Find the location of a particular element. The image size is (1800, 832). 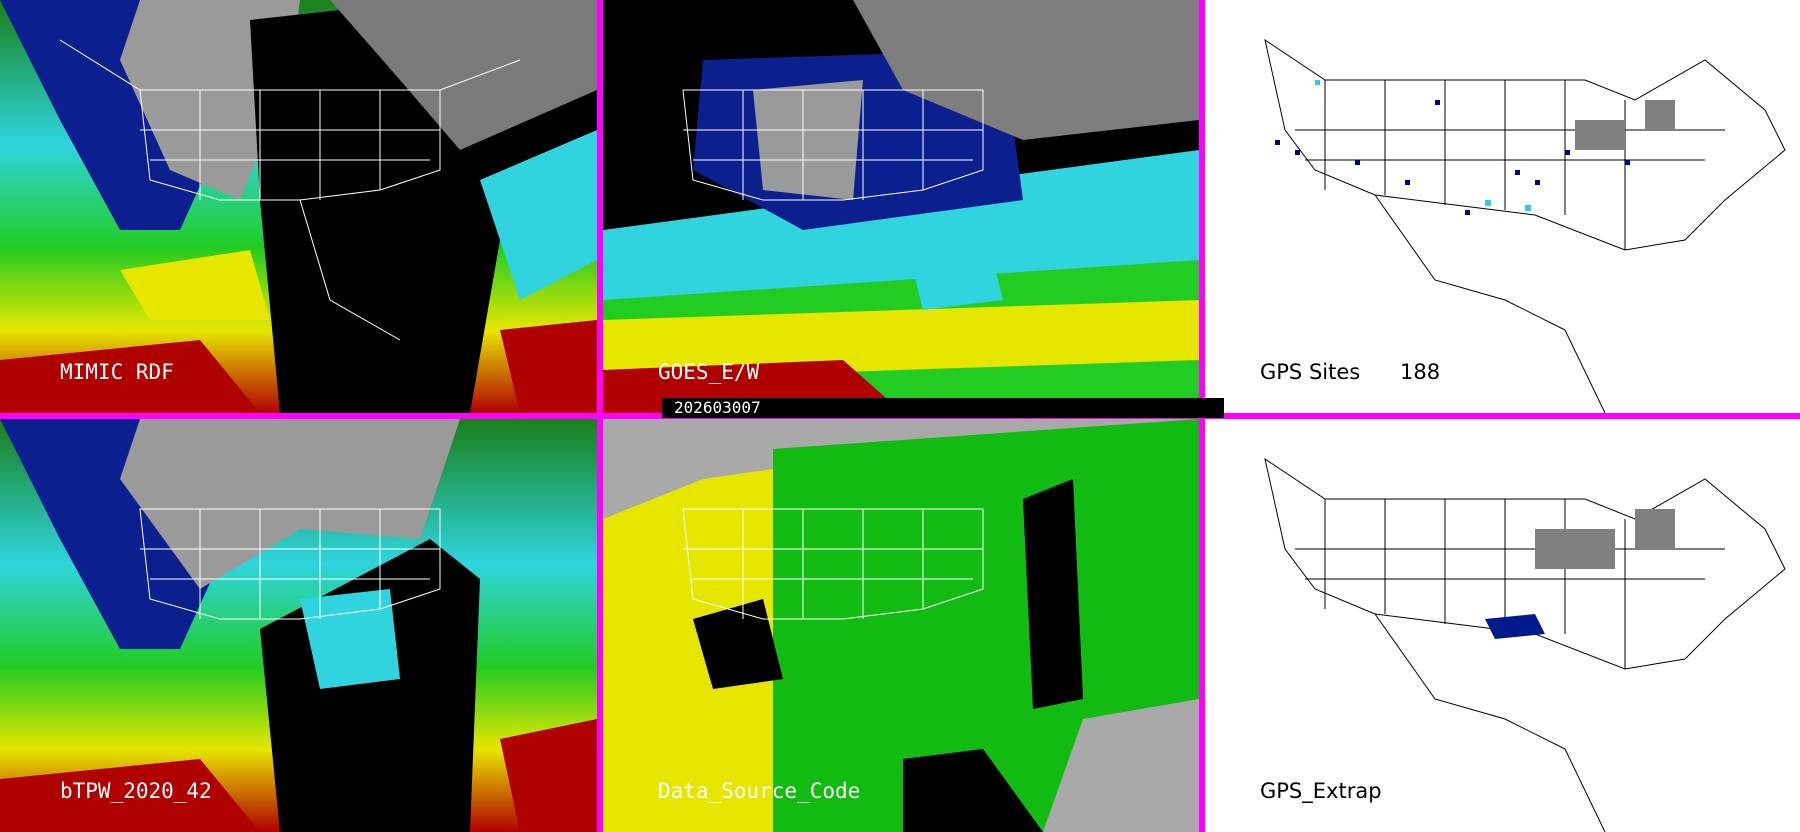

panel-label-data-source: Data_Source_Code is located at coordinates (759, 791).